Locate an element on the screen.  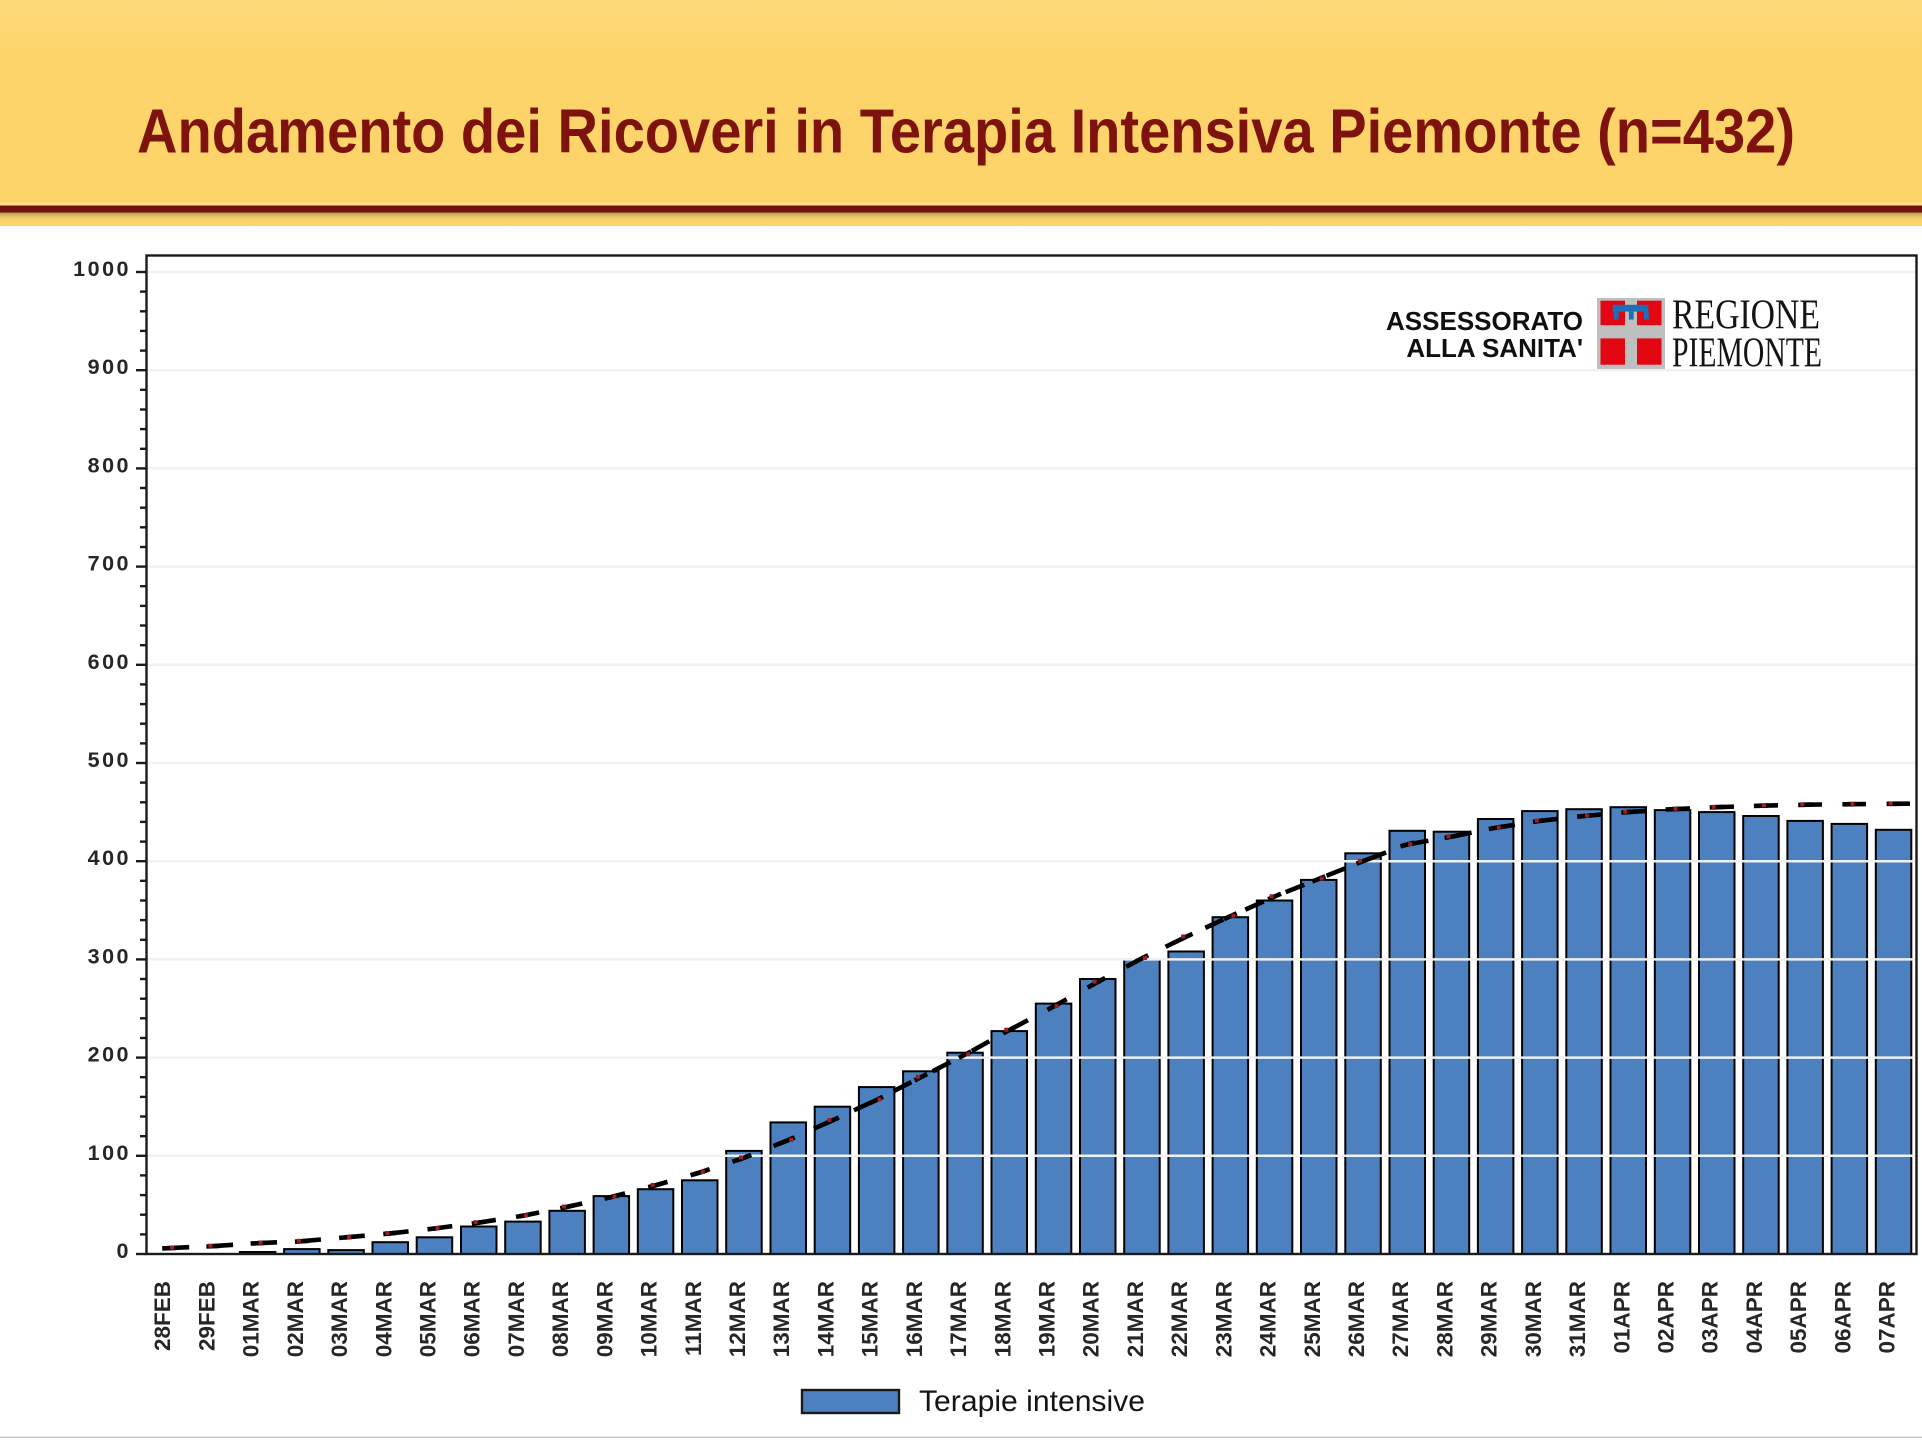
svg-text: 13MAR is located at coordinates (781, 1319).